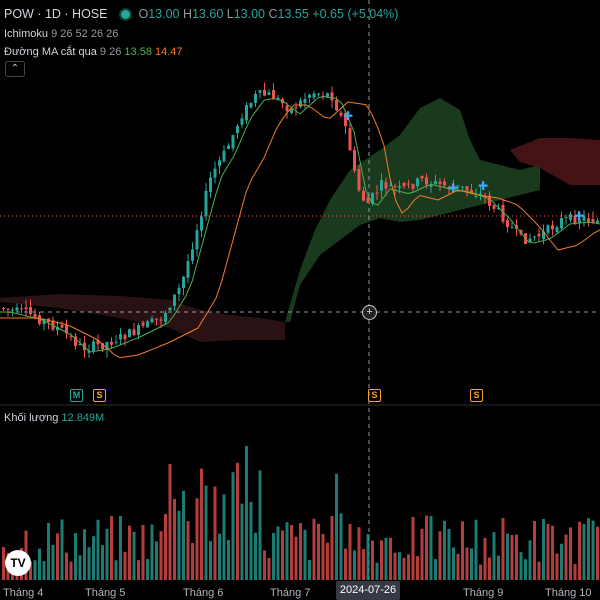  I want to click on crosshair-date-label: 2024-07-26, so click(368, 590).